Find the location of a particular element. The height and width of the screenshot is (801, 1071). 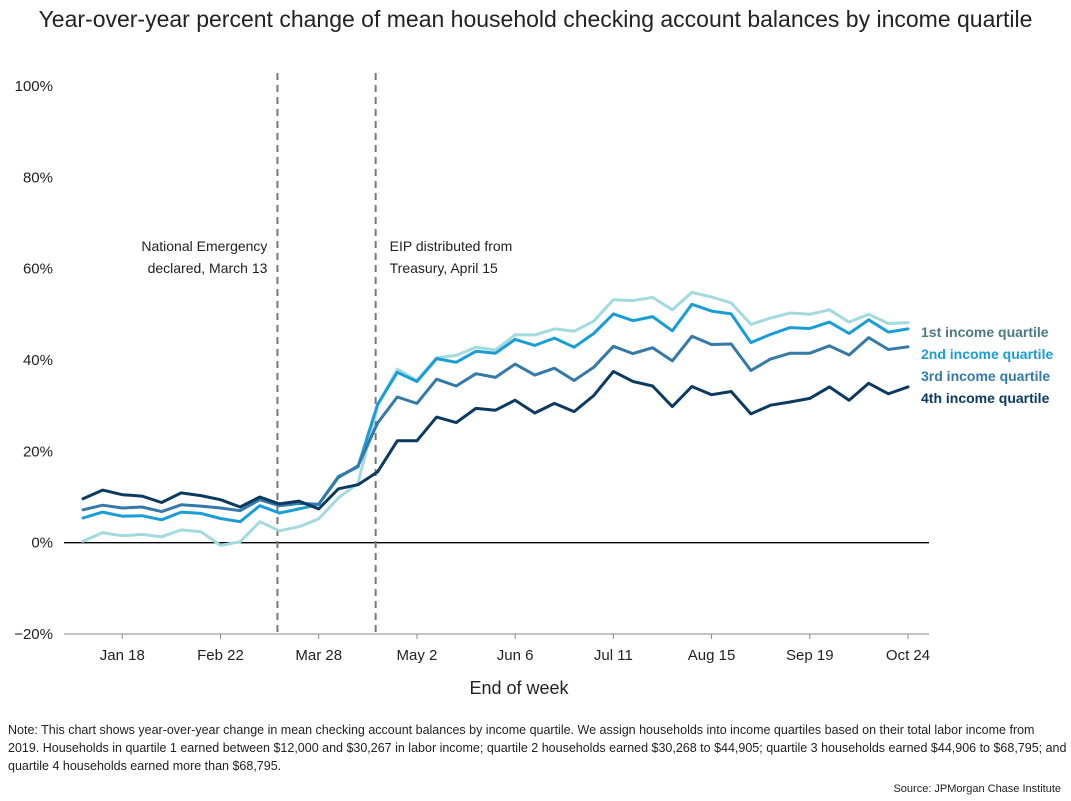

x-tick-label: Jun 6 is located at coordinates (515, 655).